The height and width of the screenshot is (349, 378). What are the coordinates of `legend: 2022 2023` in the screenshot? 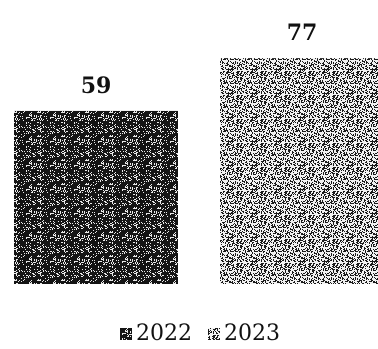 It's located at (200, 333).